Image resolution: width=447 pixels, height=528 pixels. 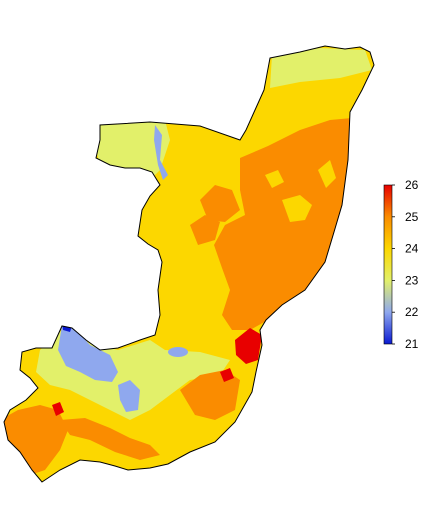 I want to click on legend-tick-label: 25, so click(x=412, y=217).